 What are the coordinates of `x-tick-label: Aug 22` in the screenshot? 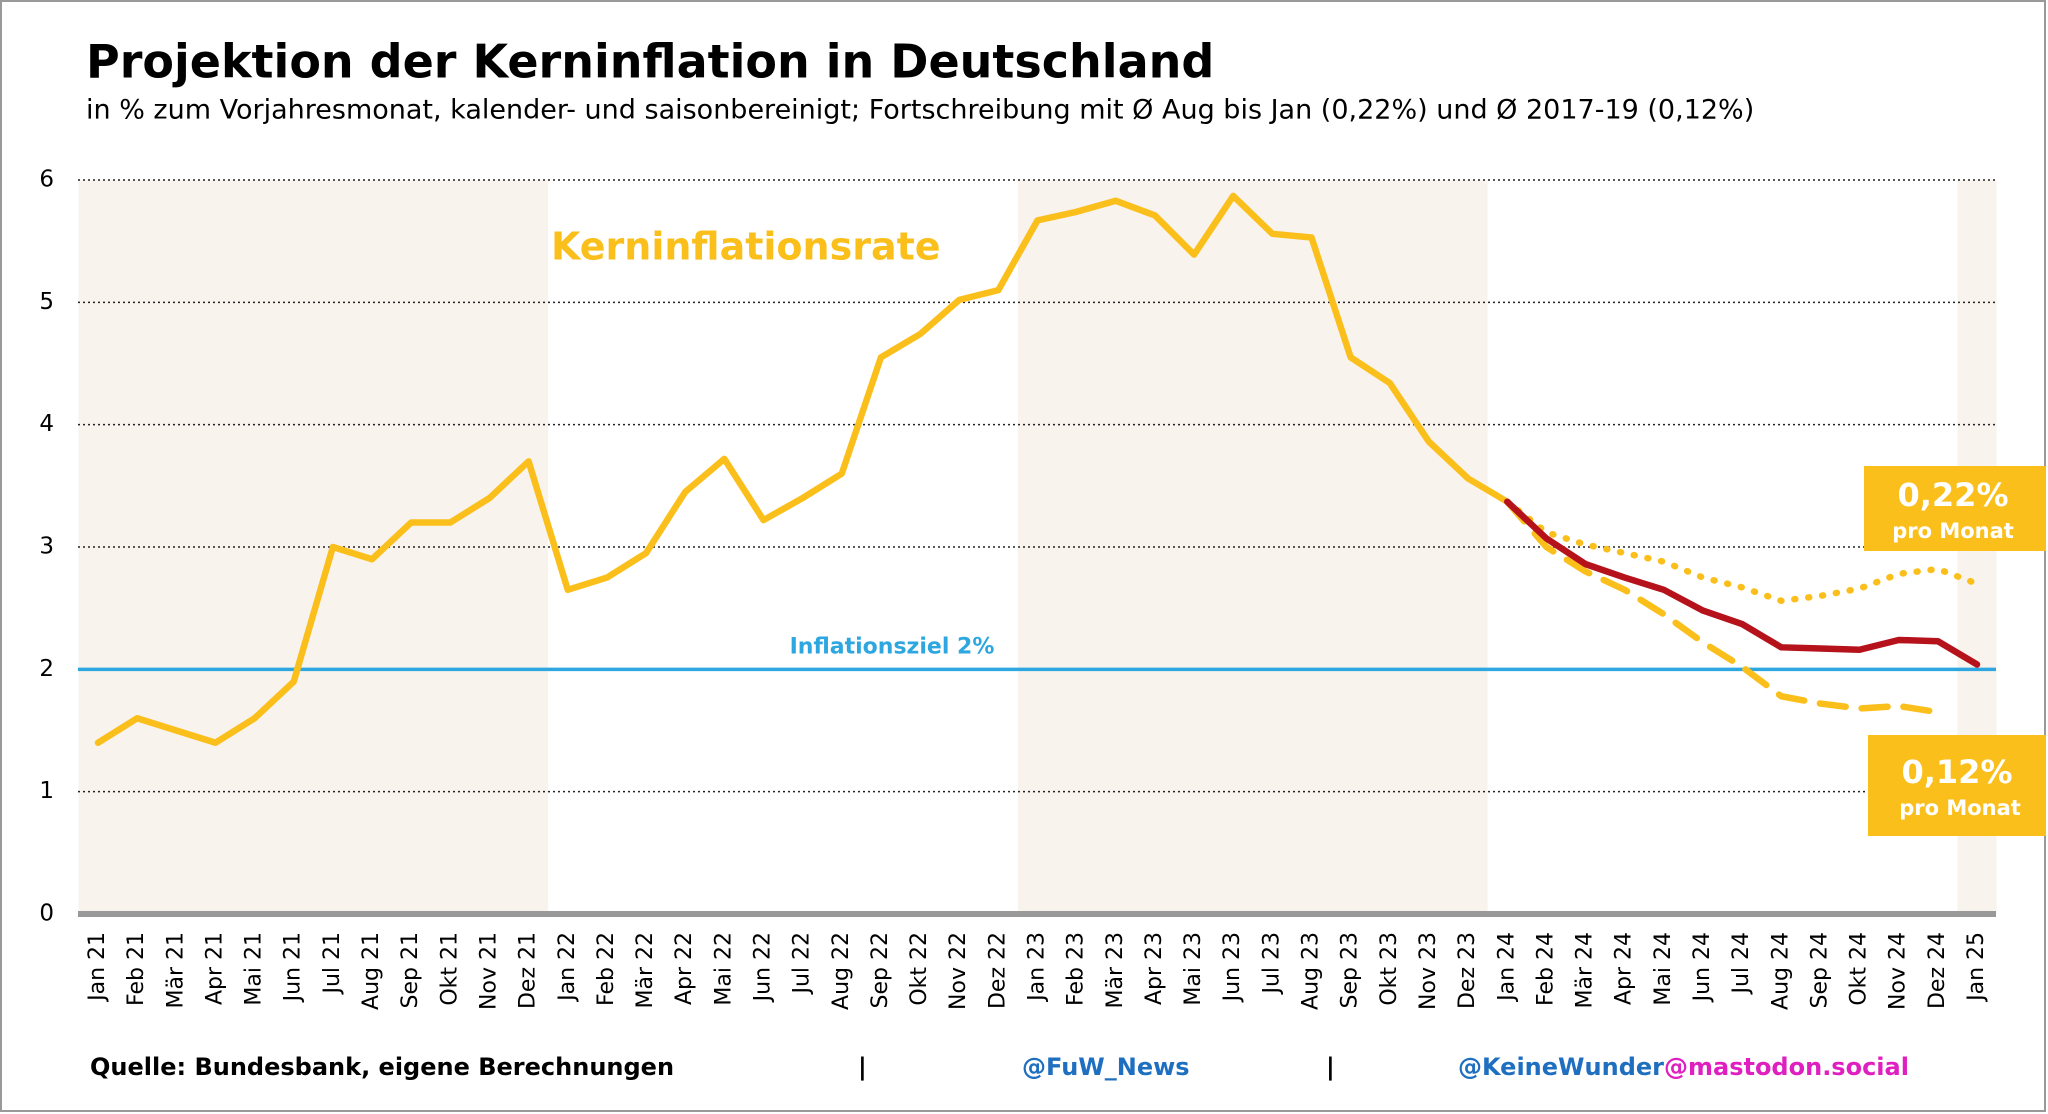 It's located at (841, 971).